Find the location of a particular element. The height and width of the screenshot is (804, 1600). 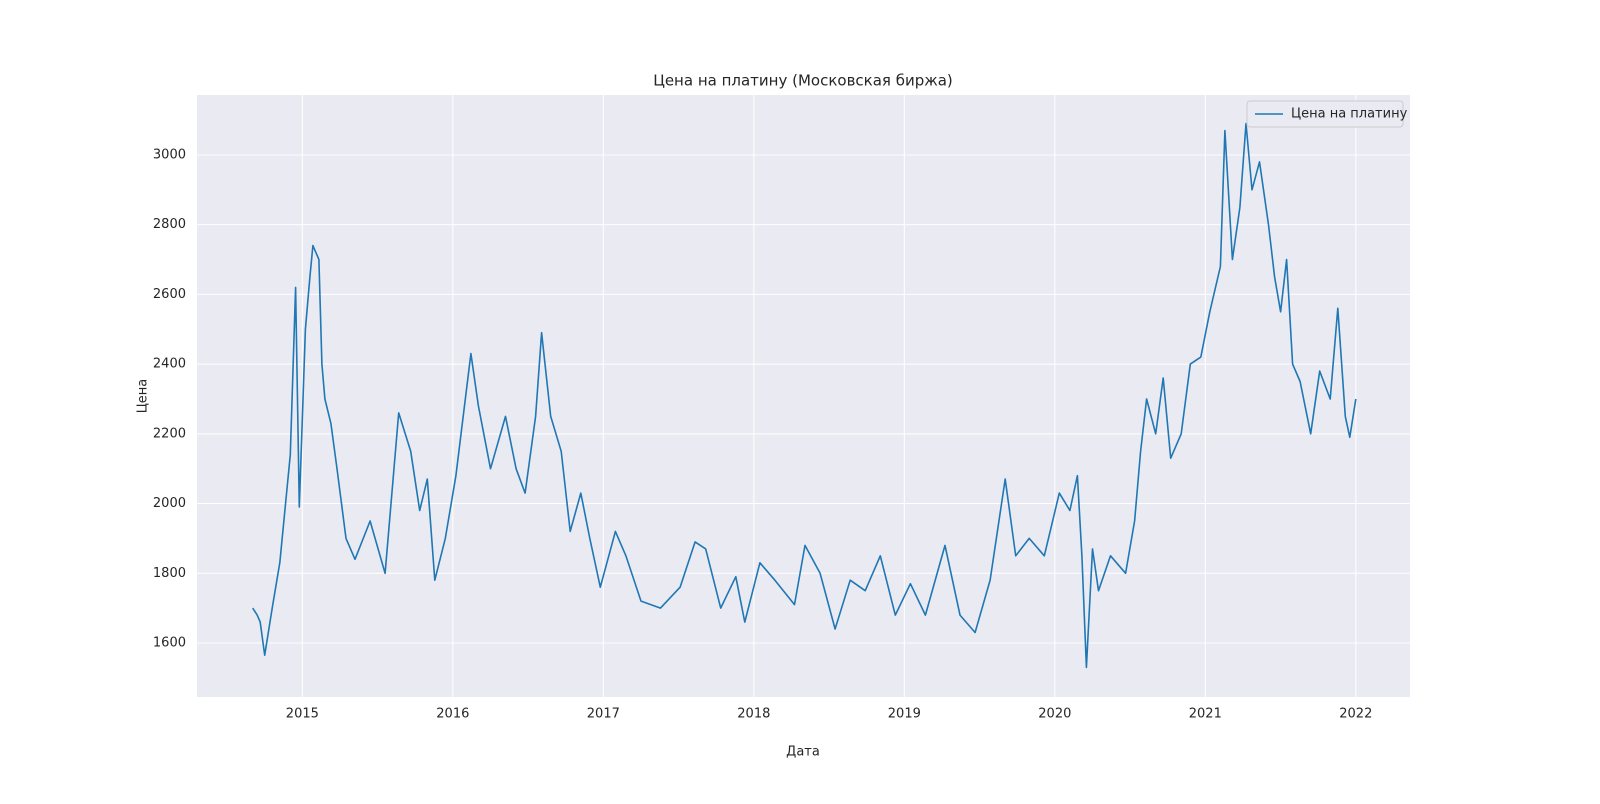

x-tick-label: 2015 is located at coordinates (302, 714).